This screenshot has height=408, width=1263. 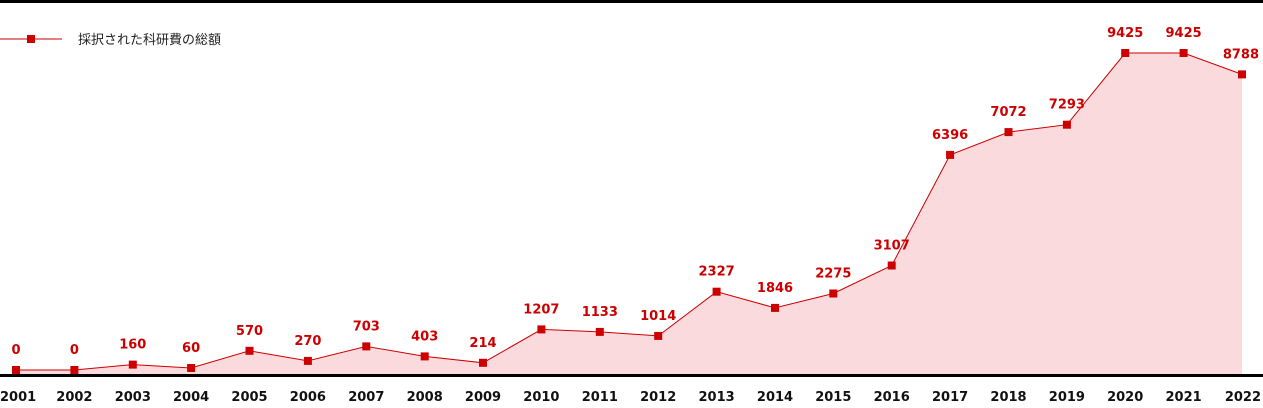 What do you see at coordinates (424, 336) in the screenshot?
I see `data-label: 403` at bounding box center [424, 336].